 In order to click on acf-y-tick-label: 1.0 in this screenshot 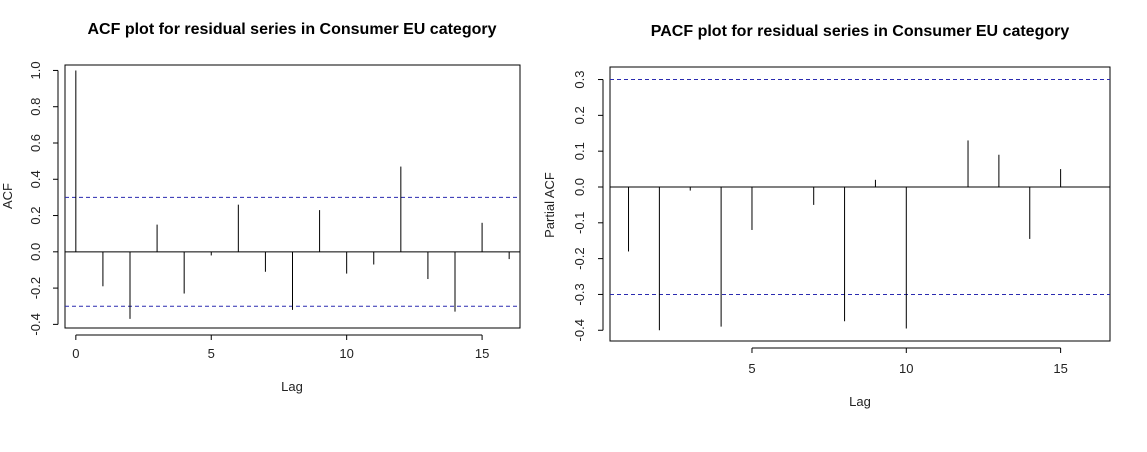, I will do `click(35, 70)`.